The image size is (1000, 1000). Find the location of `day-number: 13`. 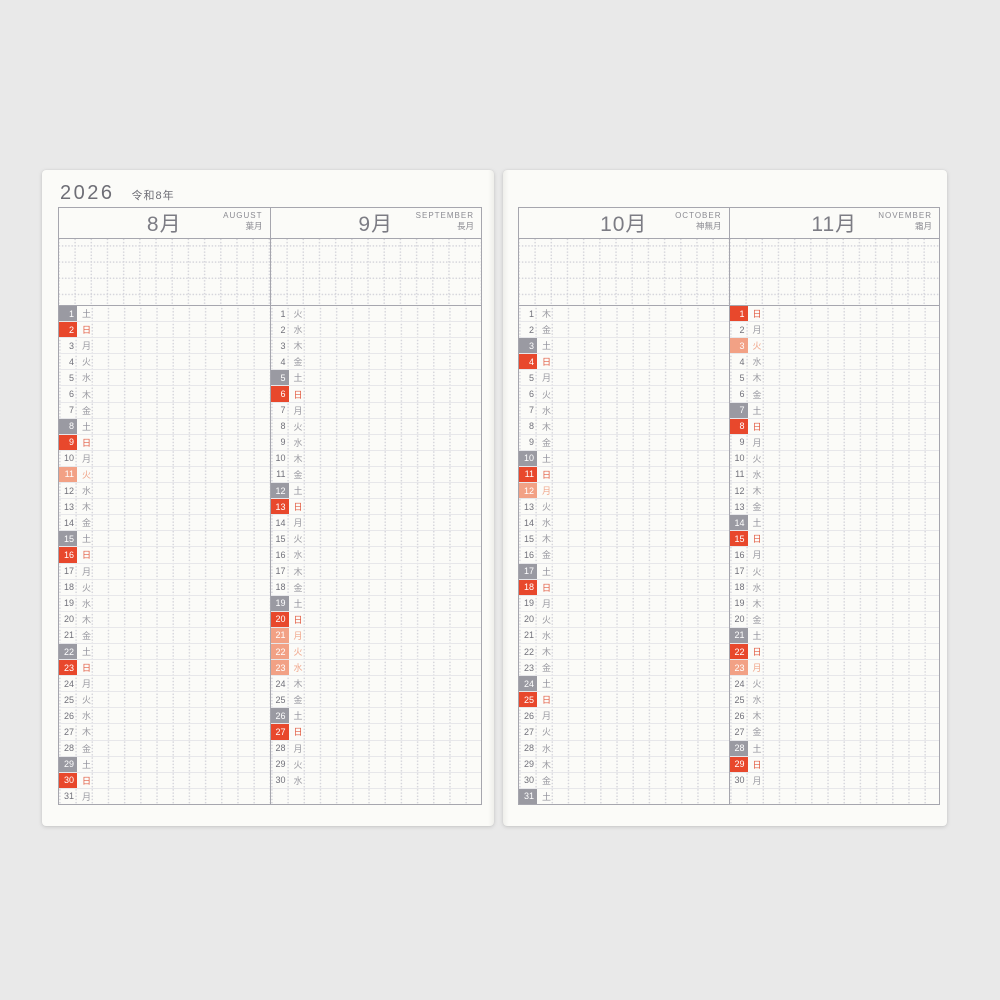

day-number: 13 is located at coordinates (528, 506).